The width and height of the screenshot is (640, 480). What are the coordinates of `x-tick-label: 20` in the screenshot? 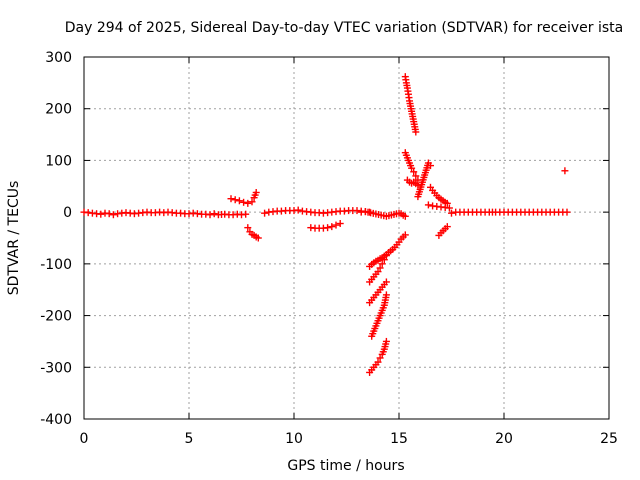 It's located at (504, 439).